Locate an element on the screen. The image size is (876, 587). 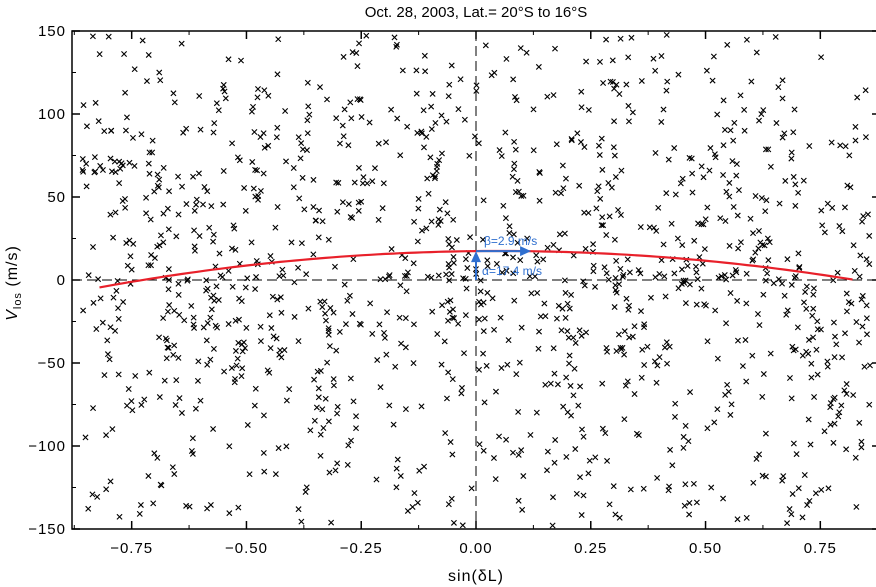
x-tick-label: −0.75 is located at coordinates (131, 548).